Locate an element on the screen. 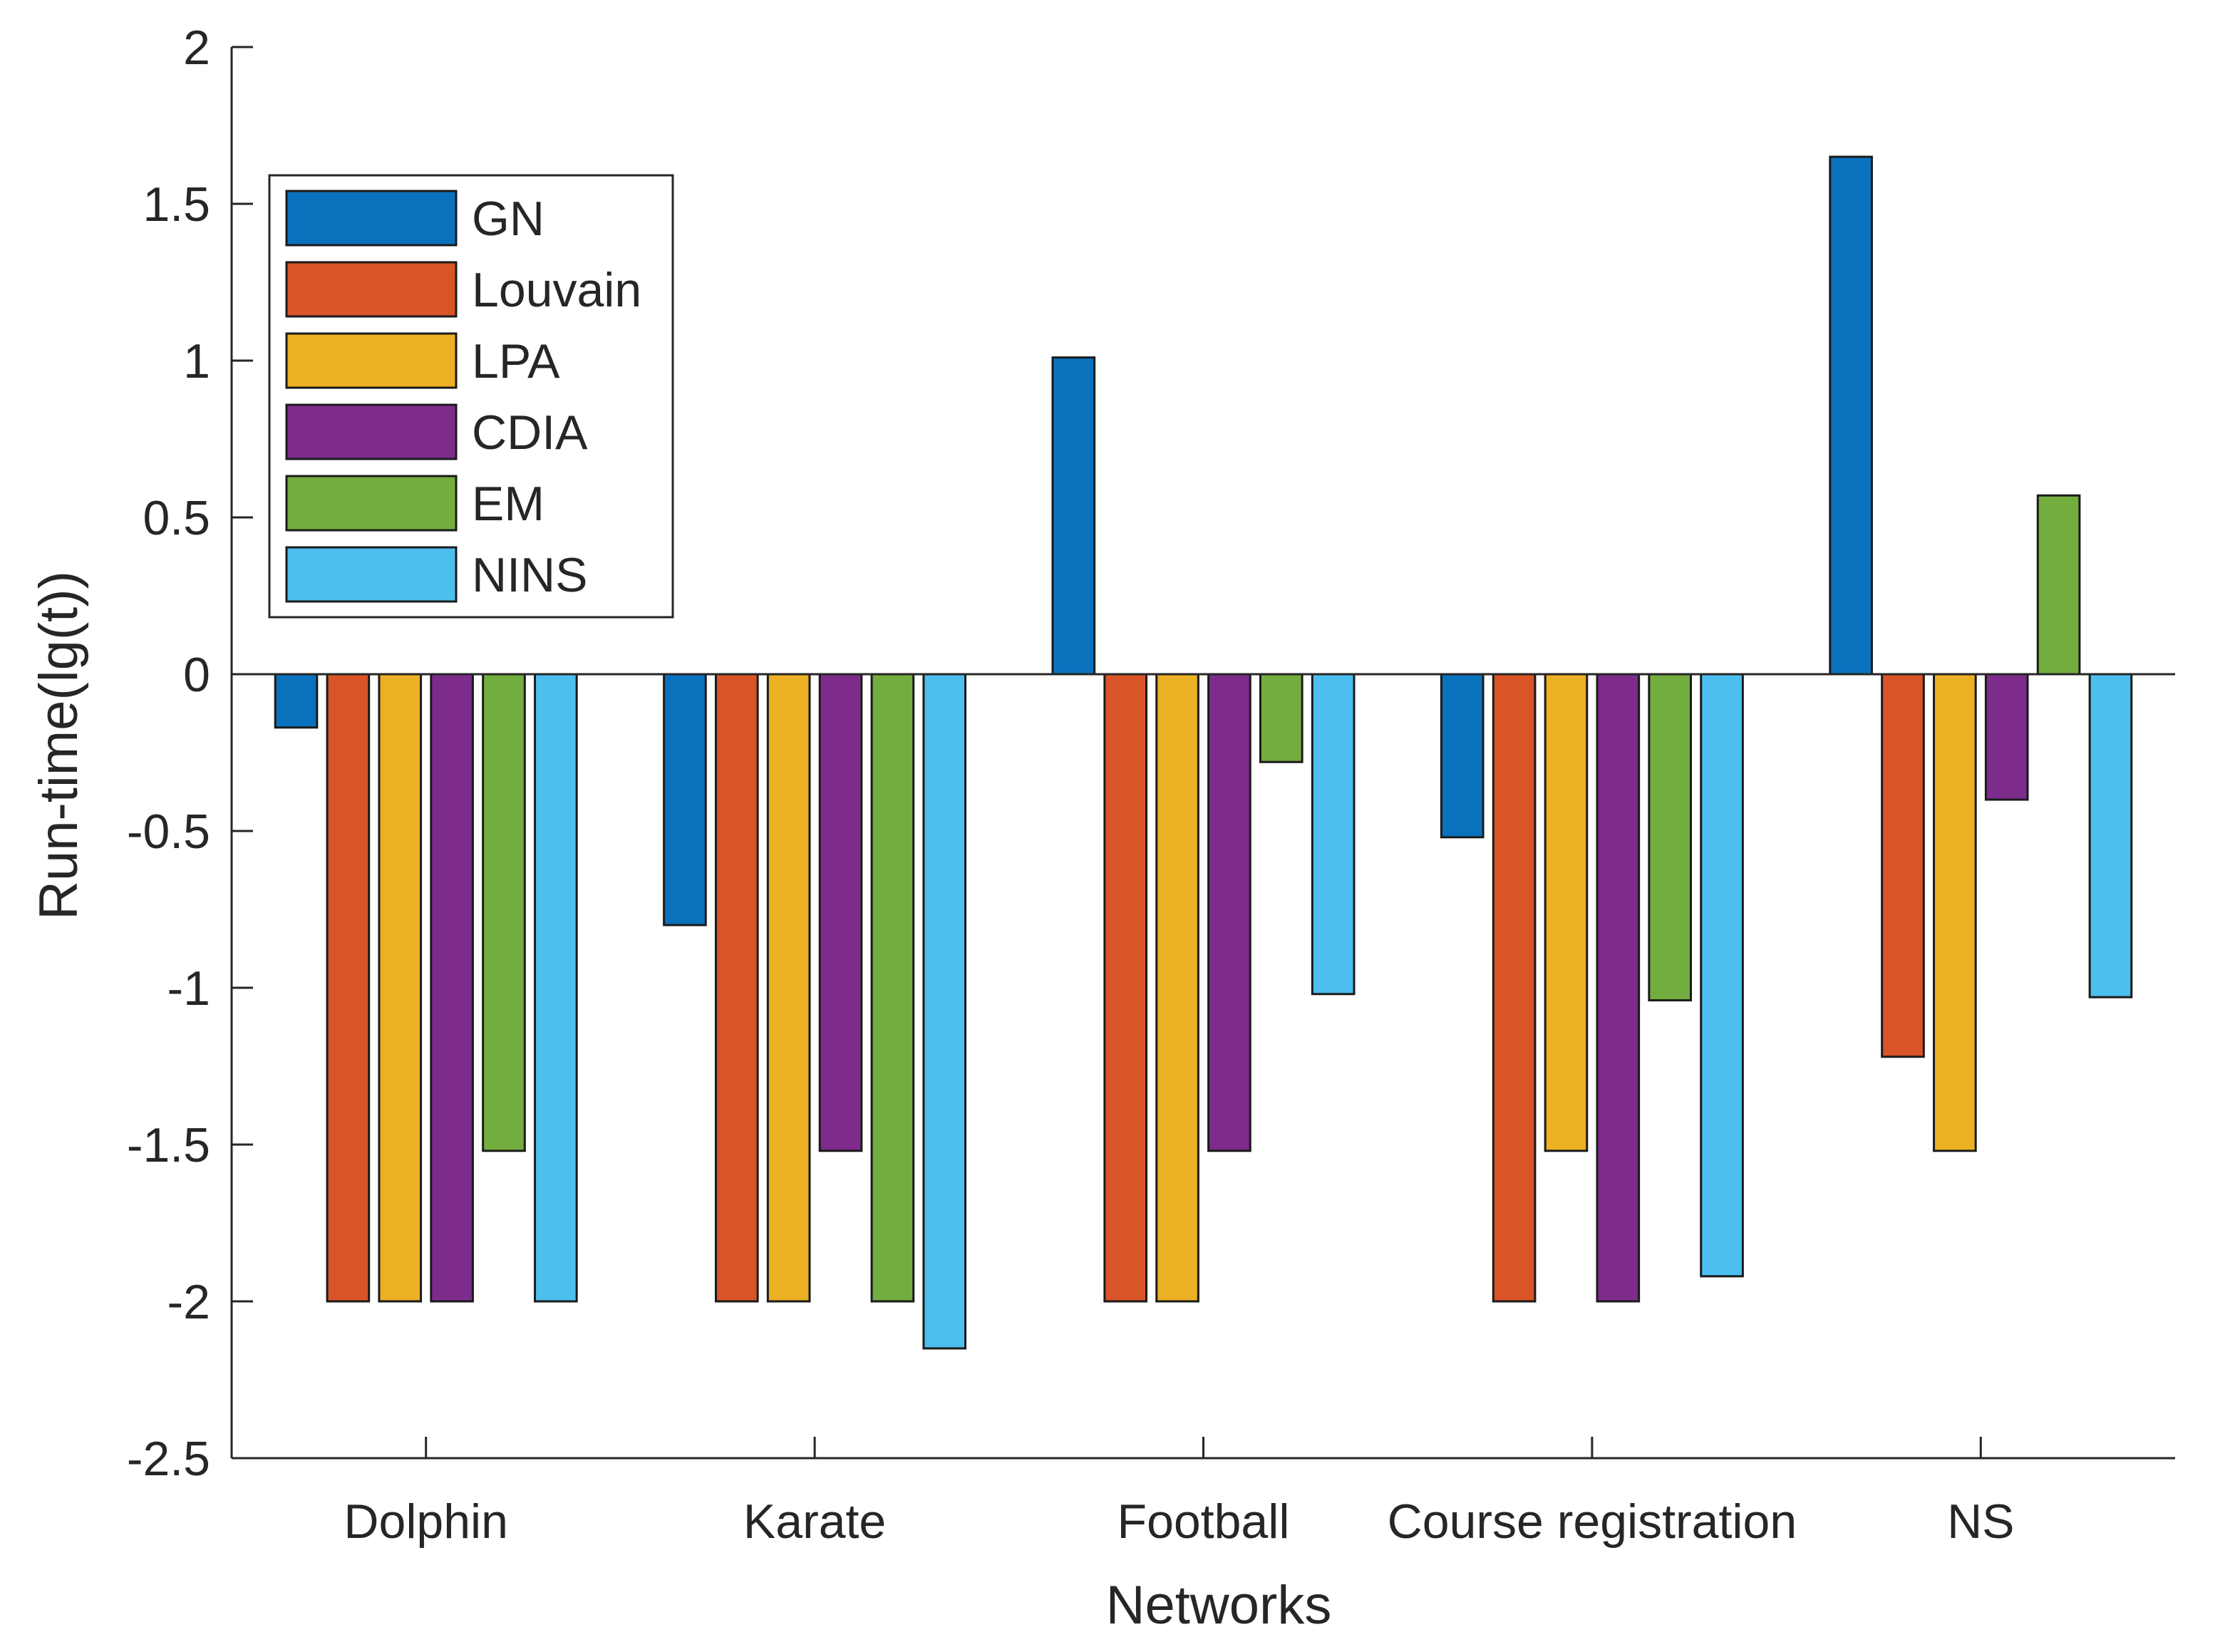 This screenshot has height=1652, width=2225. bar-nins-course-registration is located at coordinates (1722, 976).